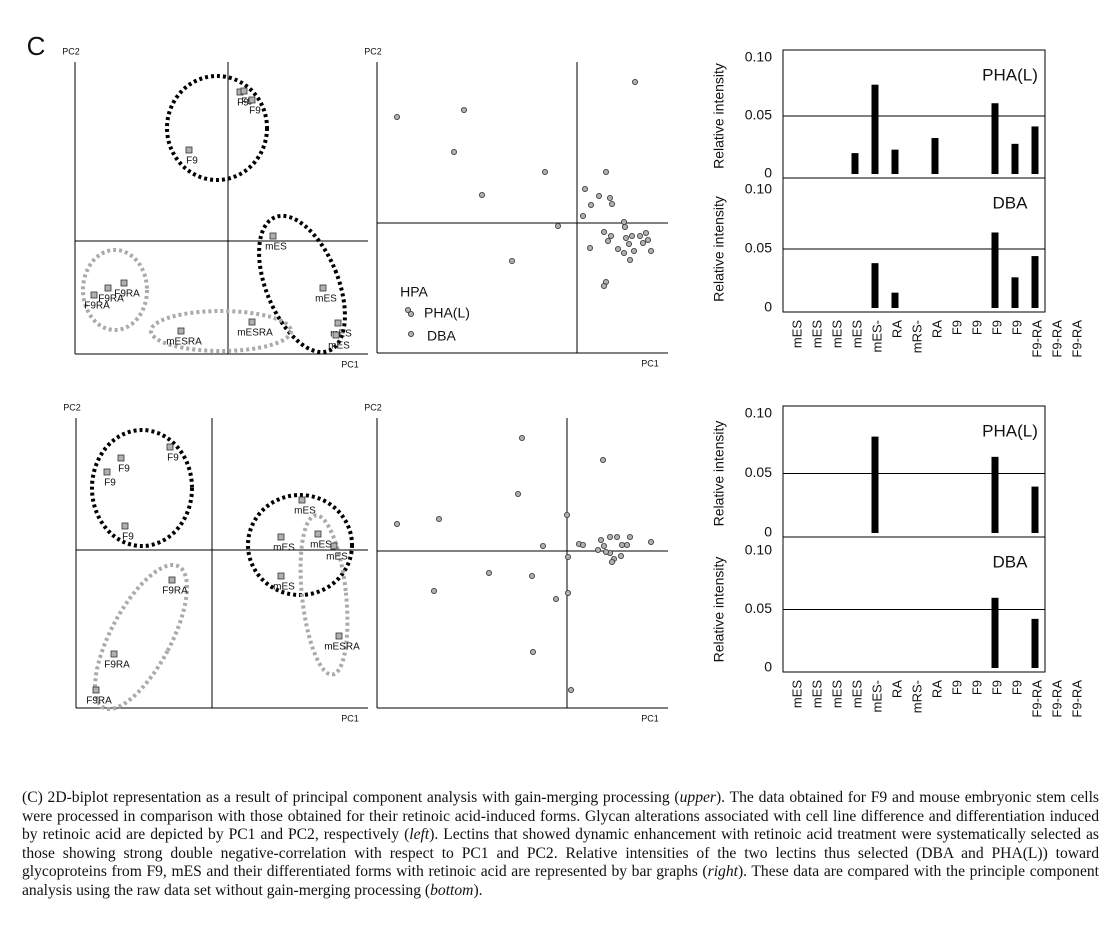 The width and height of the screenshot is (1111, 936). Describe the element at coordinates (452, 890) in the screenshot. I see `caption-emphasis: bottom` at that location.